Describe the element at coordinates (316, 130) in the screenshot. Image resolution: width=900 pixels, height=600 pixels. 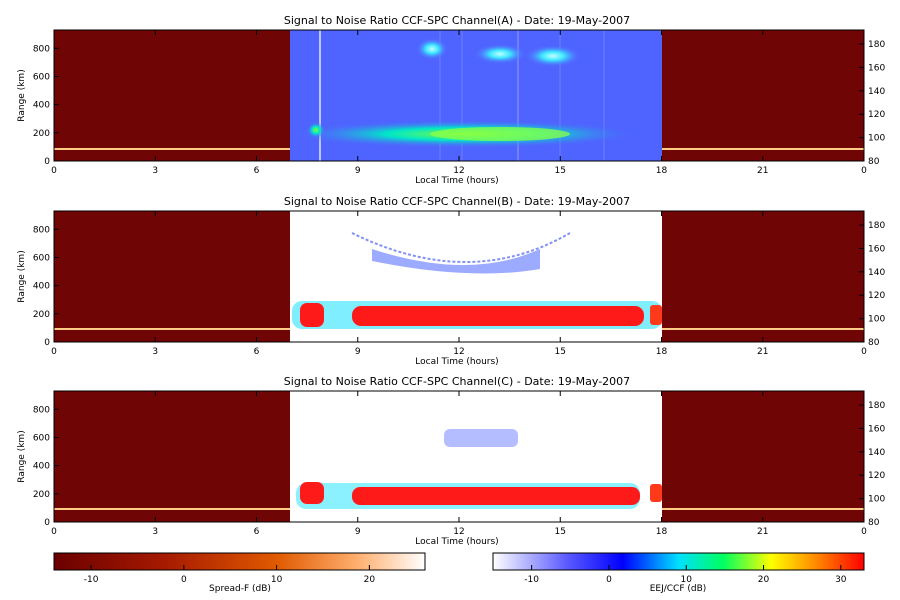
I see `panel-a-echo-early` at that location.